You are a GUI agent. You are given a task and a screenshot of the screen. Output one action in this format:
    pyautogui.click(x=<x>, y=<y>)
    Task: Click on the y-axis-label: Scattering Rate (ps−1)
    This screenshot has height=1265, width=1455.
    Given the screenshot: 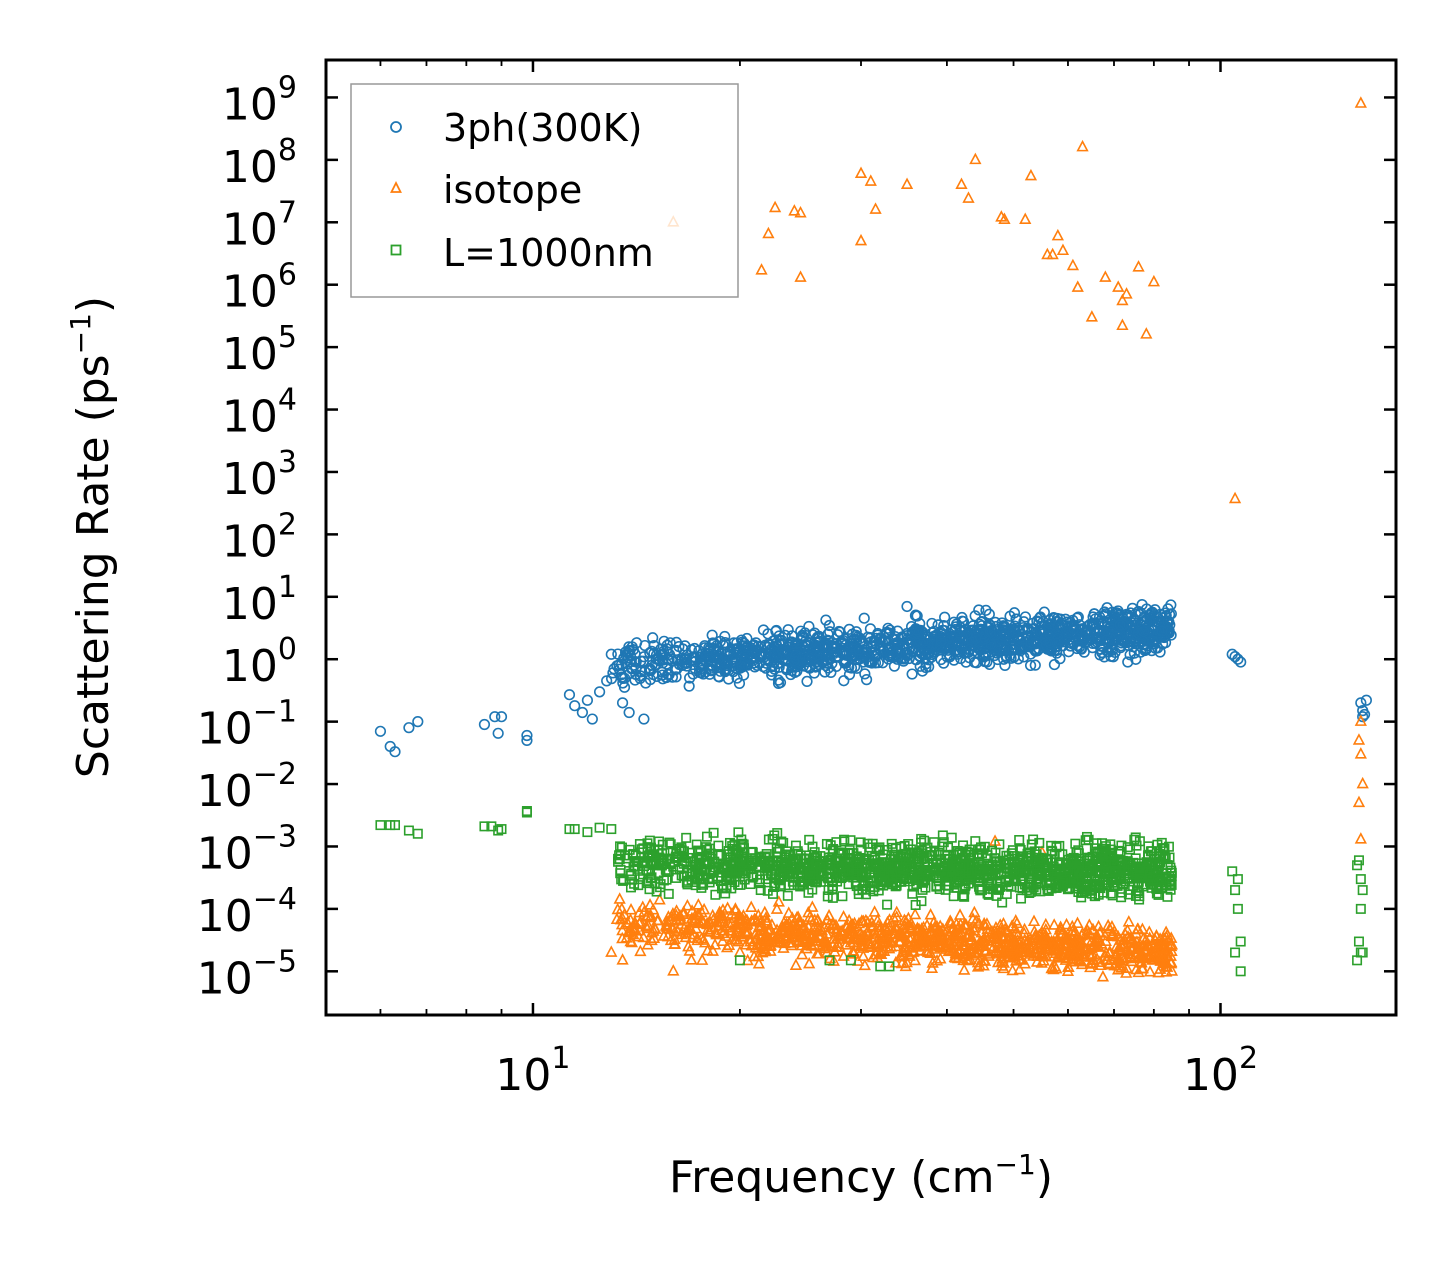 What is the action you would take?
    pyautogui.click(x=91, y=537)
    